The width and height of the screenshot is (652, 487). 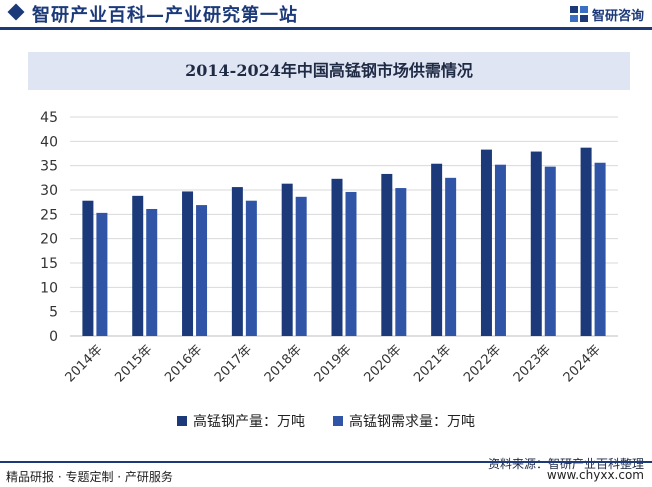 What do you see at coordinates (84, 363) in the screenshot?
I see `x-tick-label: 2014年` at bounding box center [84, 363].